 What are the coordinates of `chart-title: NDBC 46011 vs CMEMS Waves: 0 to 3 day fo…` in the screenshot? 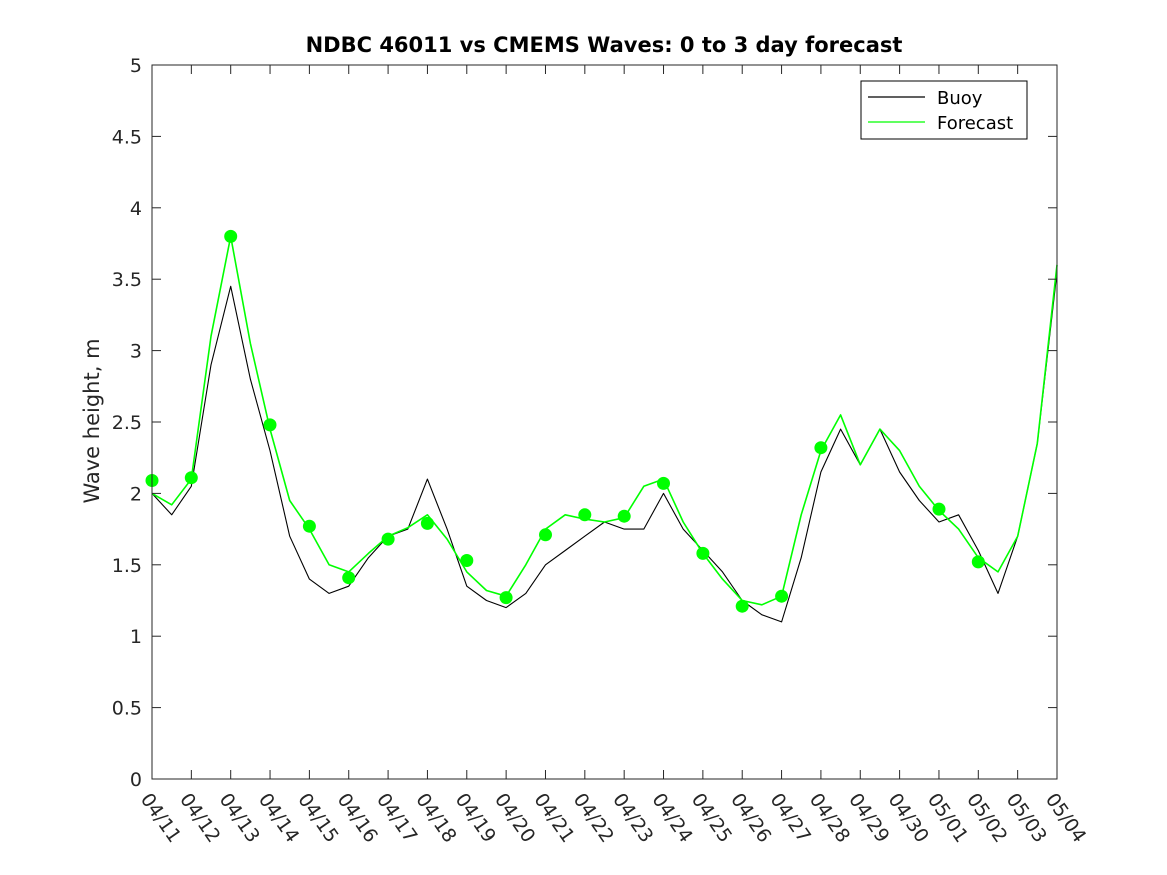 It's located at (604, 45).